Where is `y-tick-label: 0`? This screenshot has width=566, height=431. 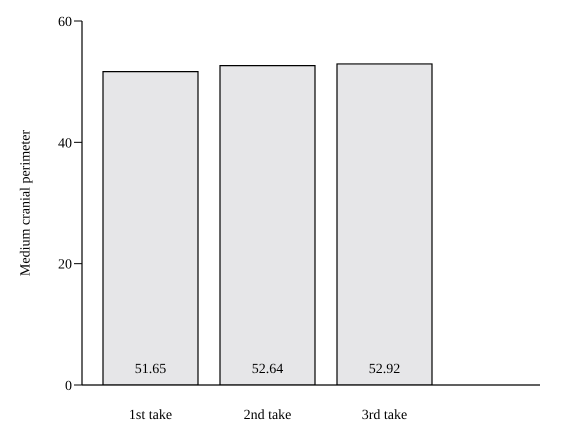
y-tick-label: 0 is located at coordinates (68, 386).